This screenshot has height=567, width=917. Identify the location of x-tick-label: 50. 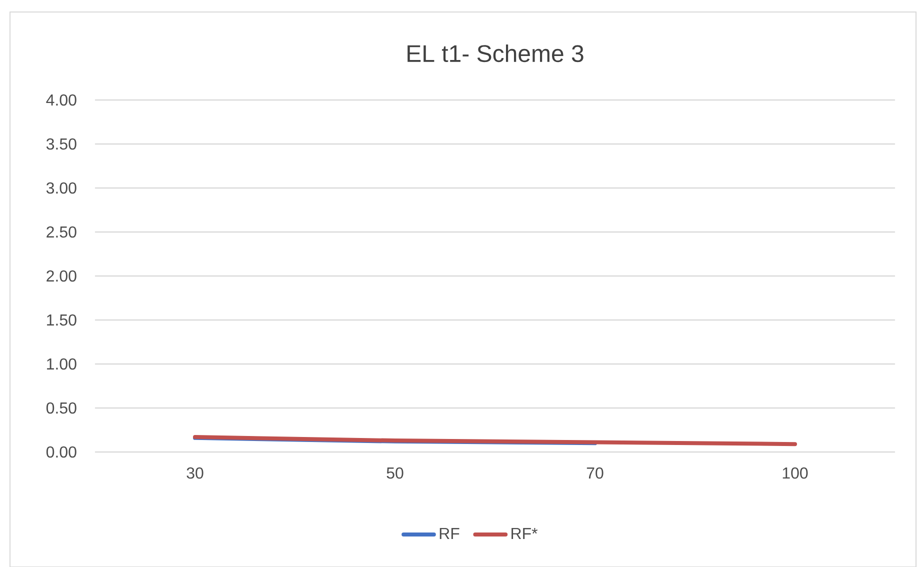
(395, 473).